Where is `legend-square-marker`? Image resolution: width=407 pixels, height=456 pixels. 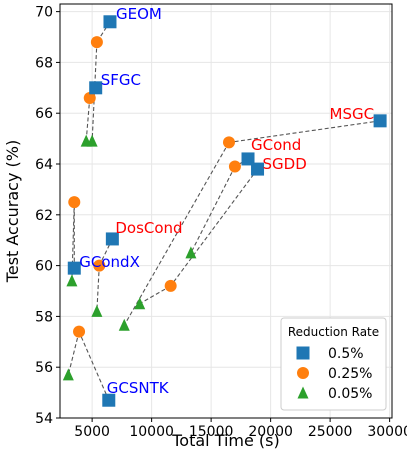 legend-square-marker is located at coordinates (303, 353).